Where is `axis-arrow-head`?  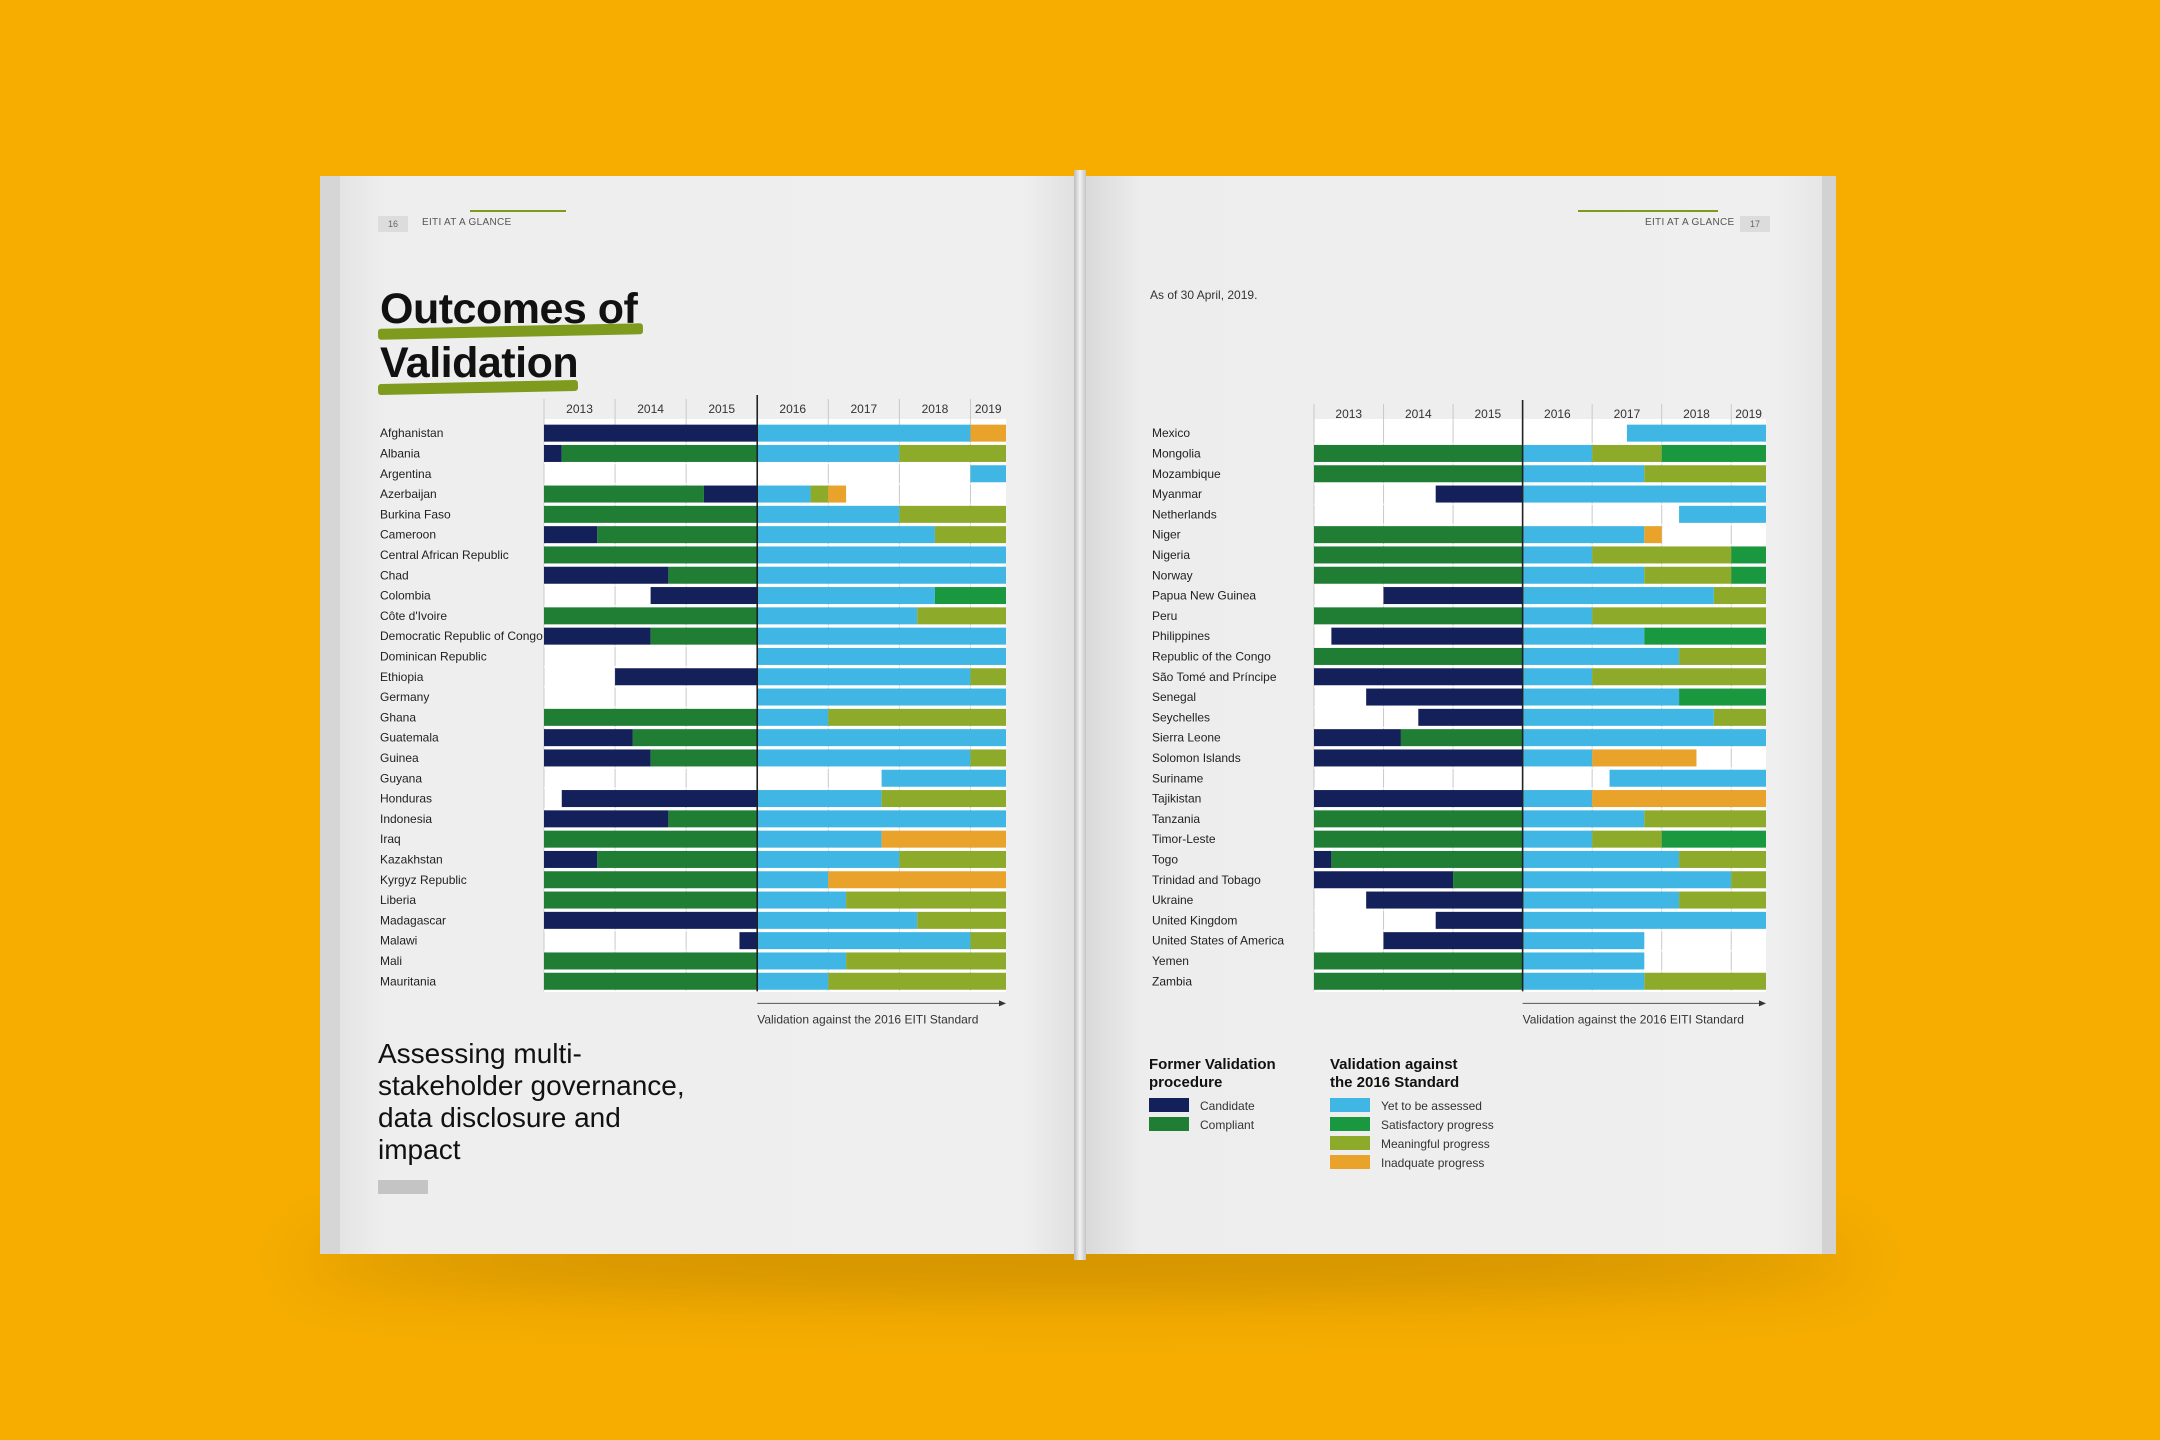
axis-arrow-head is located at coordinates (1762, 1003).